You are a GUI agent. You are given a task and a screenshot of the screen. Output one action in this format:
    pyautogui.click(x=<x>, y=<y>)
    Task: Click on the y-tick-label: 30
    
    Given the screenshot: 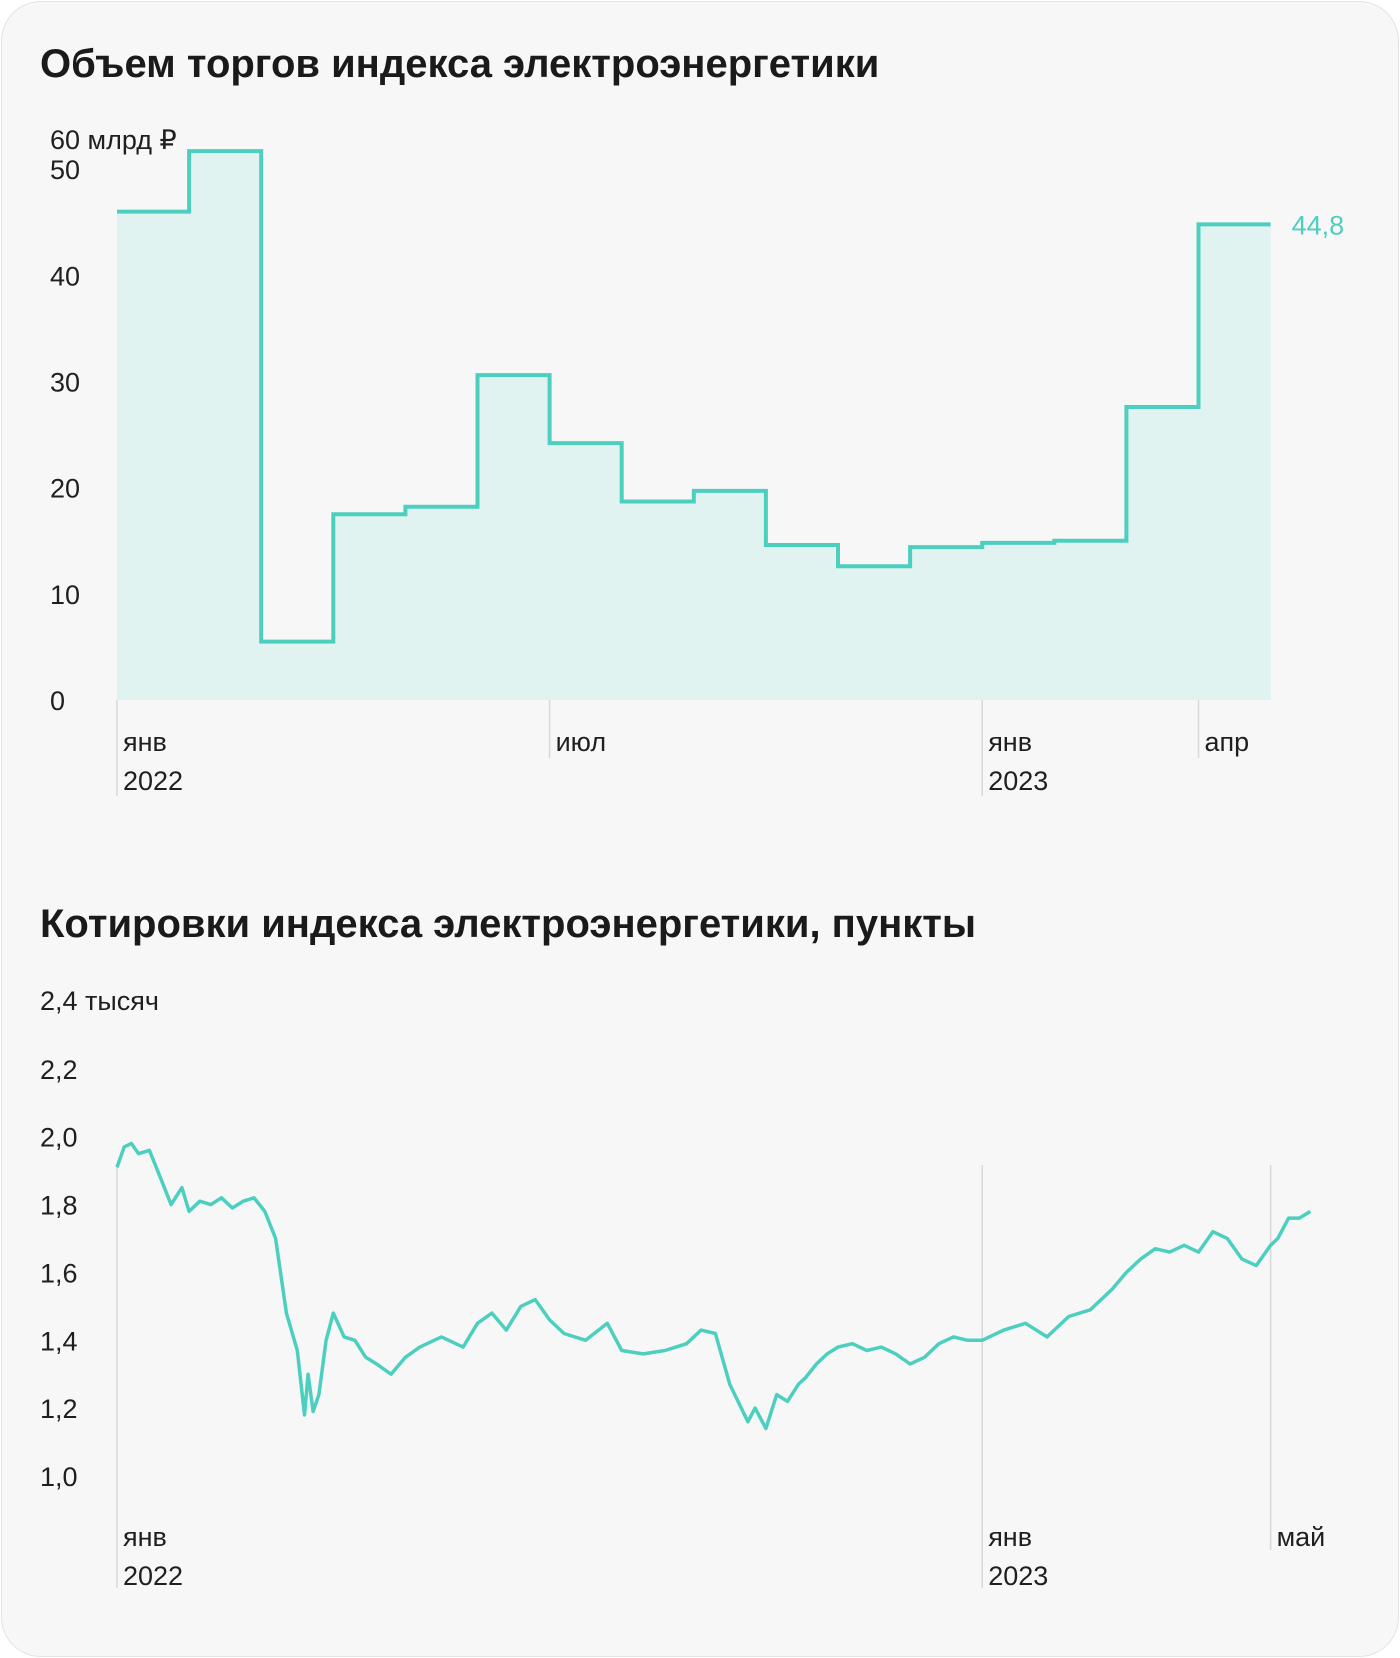 What is the action you would take?
    pyautogui.click(x=65, y=383)
    